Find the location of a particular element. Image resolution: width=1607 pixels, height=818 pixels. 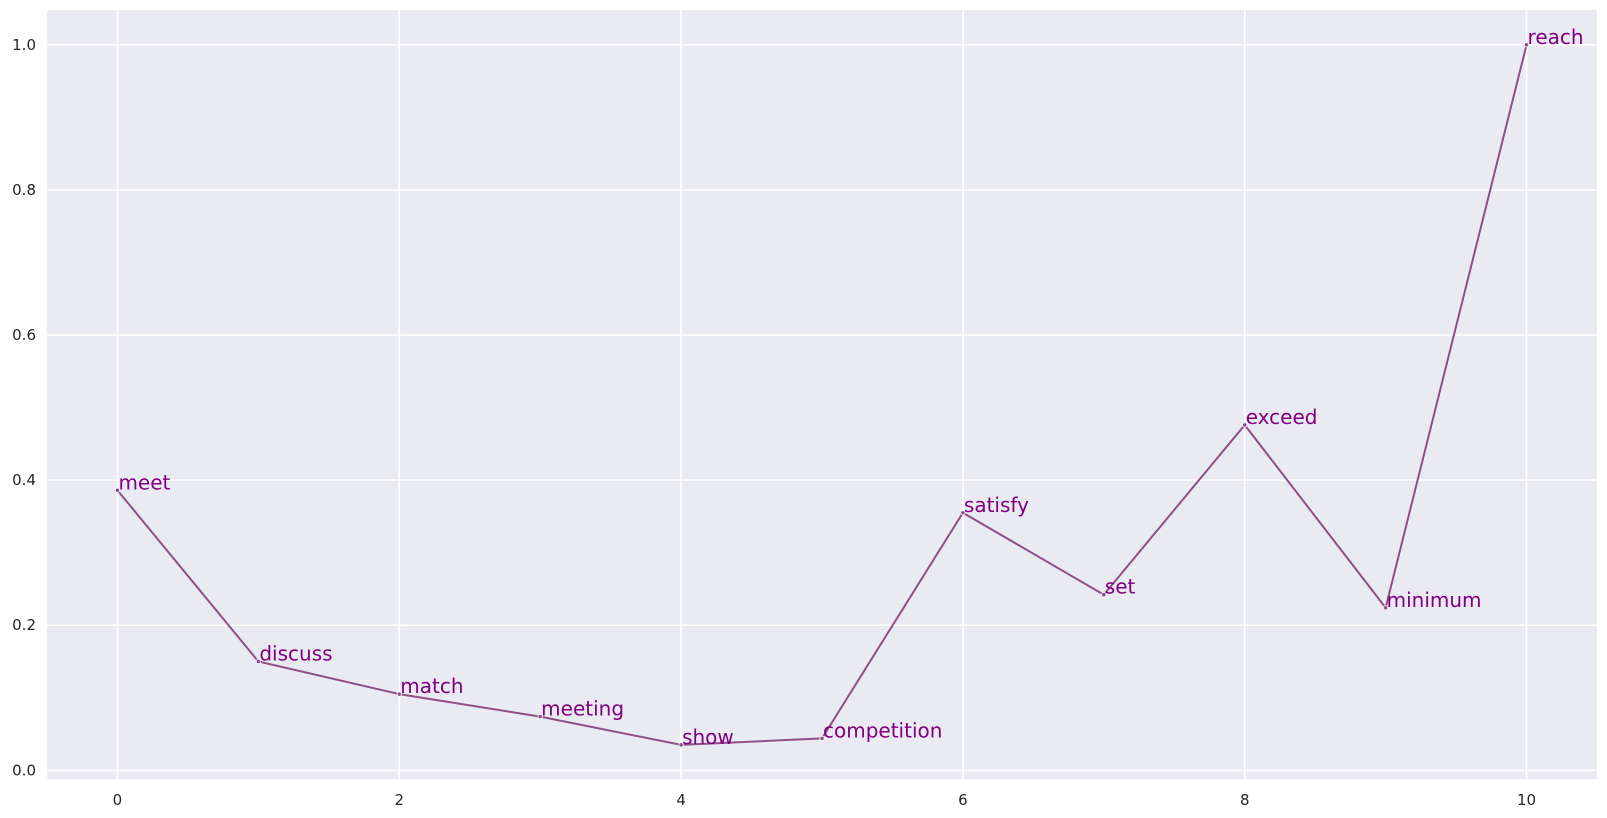

x-tick-label: 6 is located at coordinates (963, 800).